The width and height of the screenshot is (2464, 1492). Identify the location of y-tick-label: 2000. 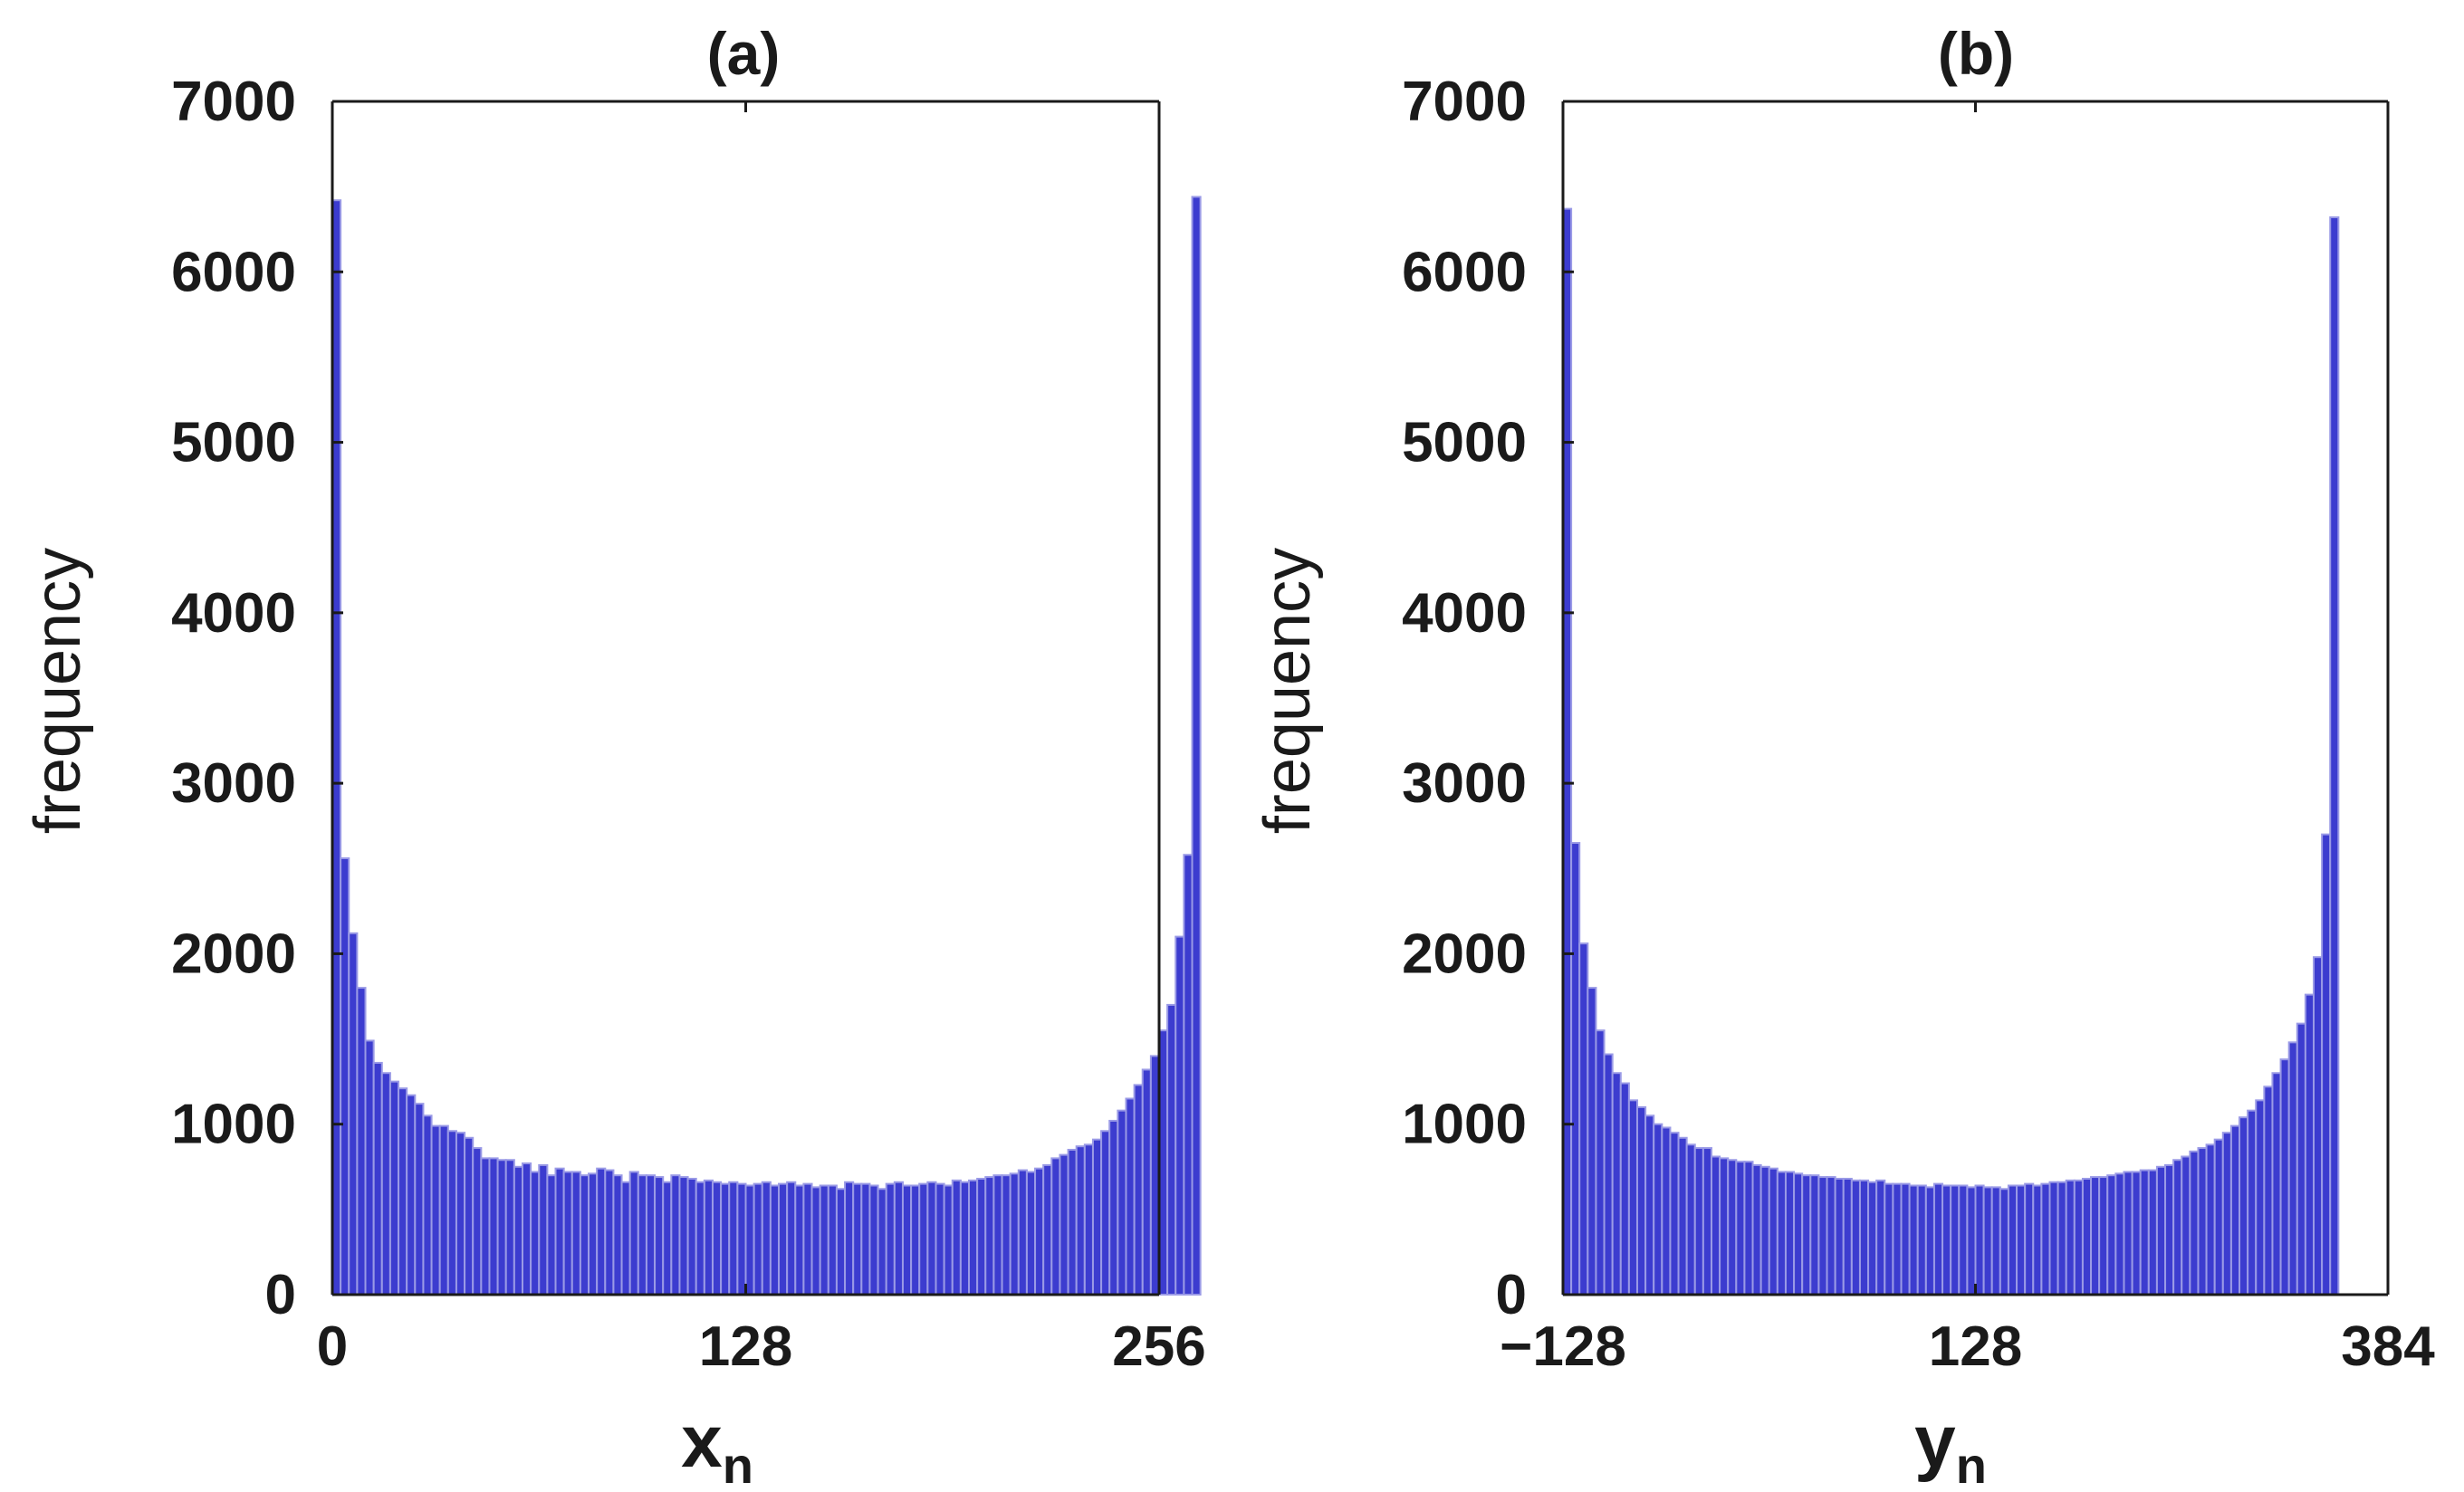
(233, 954).